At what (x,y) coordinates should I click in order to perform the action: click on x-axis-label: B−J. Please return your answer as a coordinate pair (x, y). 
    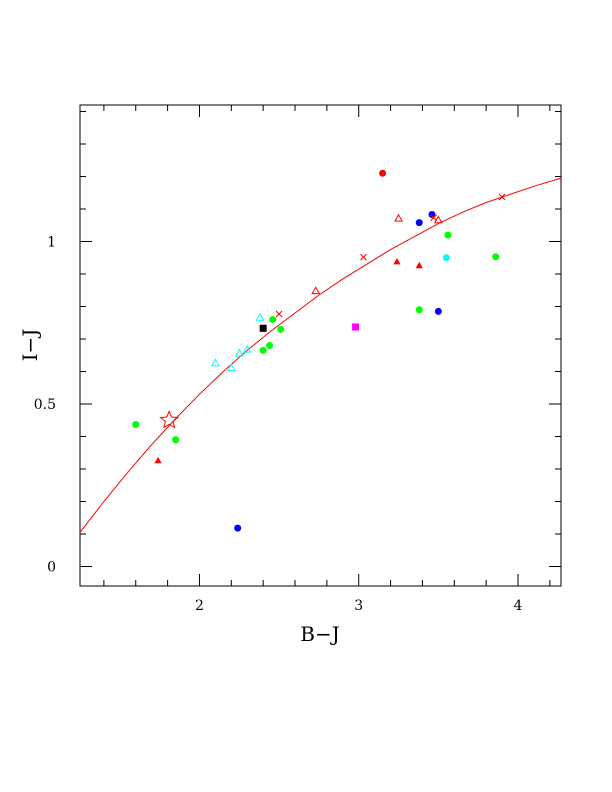
    Looking at the image, I should click on (319, 634).